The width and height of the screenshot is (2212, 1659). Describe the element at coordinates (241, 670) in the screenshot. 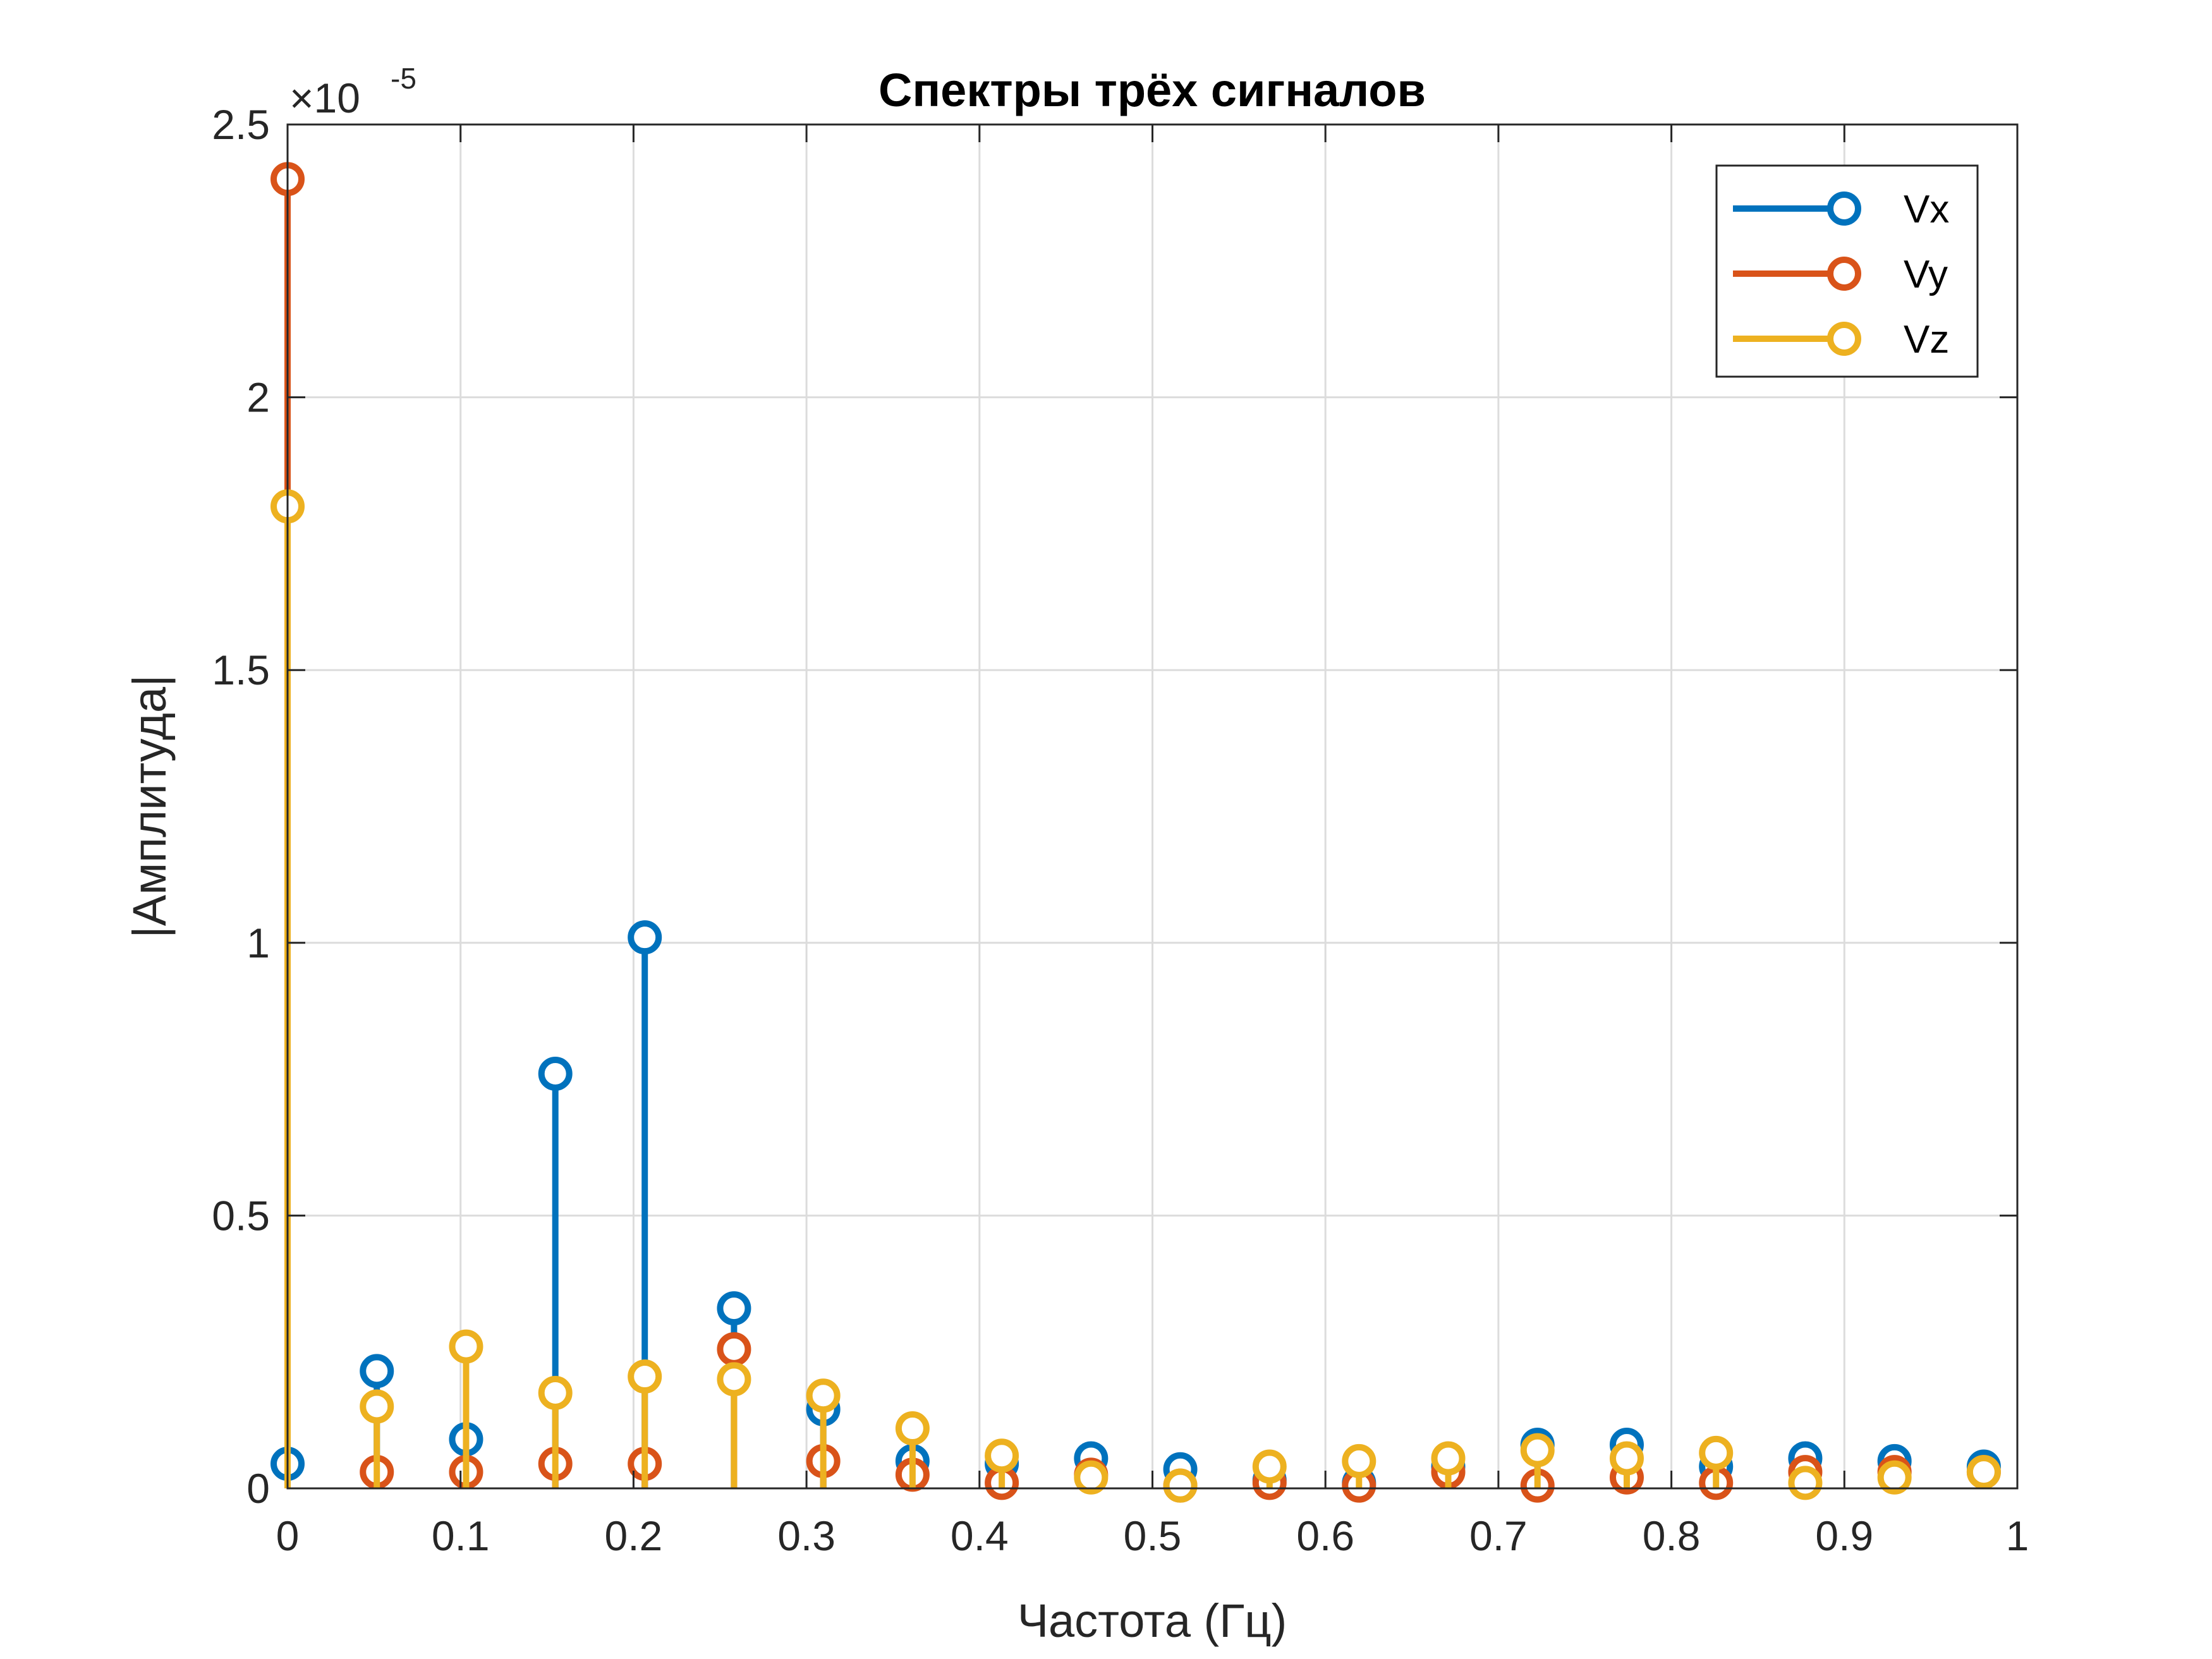

I see `y-tick-label: 1.5` at that location.